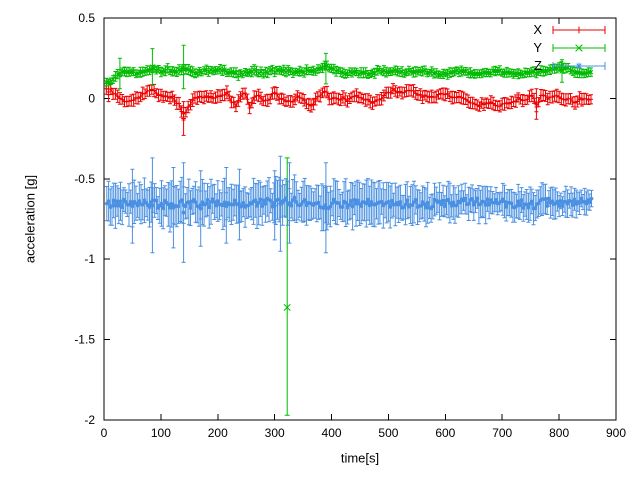 The height and width of the screenshot is (480, 640). What do you see at coordinates (89, 259) in the screenshot?
I see `svg-text: -1` at bounding box center [89, 259].